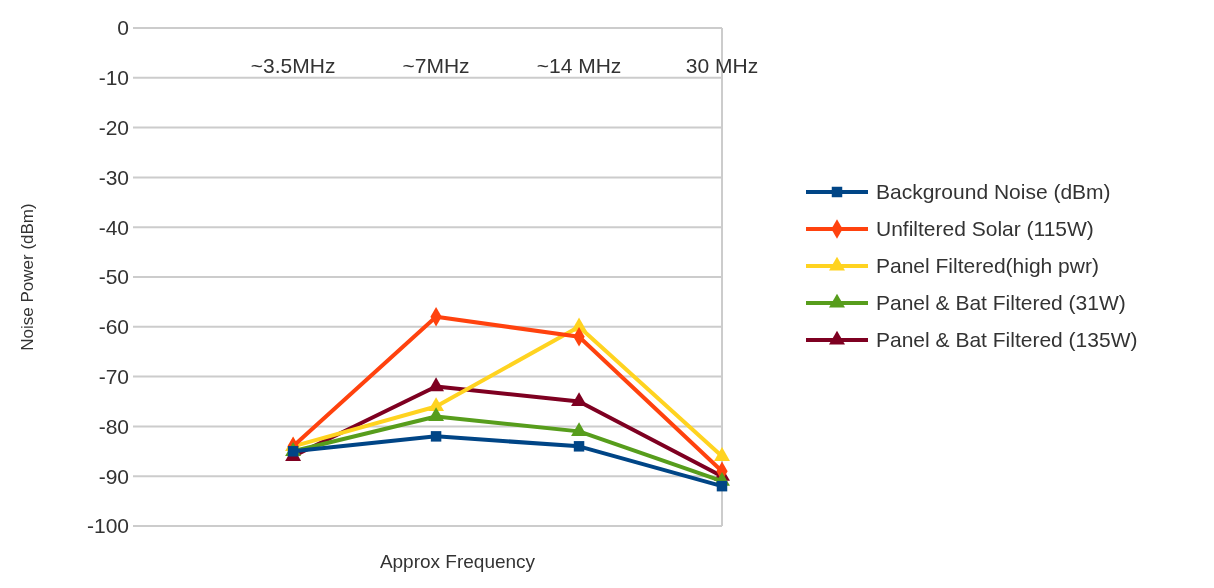  What do you see at coordinates (113, 227) in the screenshot?
I see `y-tick-label: -40` at bounding box center [113, 227].